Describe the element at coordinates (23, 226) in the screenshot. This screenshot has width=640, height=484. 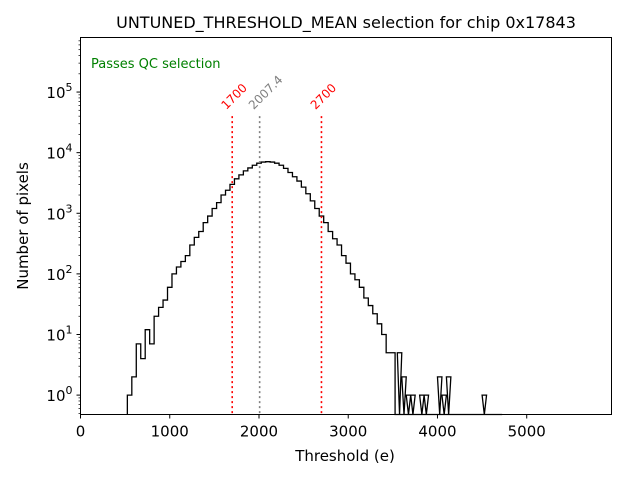
I see `y-axis-label: Number of pixels` at that location.